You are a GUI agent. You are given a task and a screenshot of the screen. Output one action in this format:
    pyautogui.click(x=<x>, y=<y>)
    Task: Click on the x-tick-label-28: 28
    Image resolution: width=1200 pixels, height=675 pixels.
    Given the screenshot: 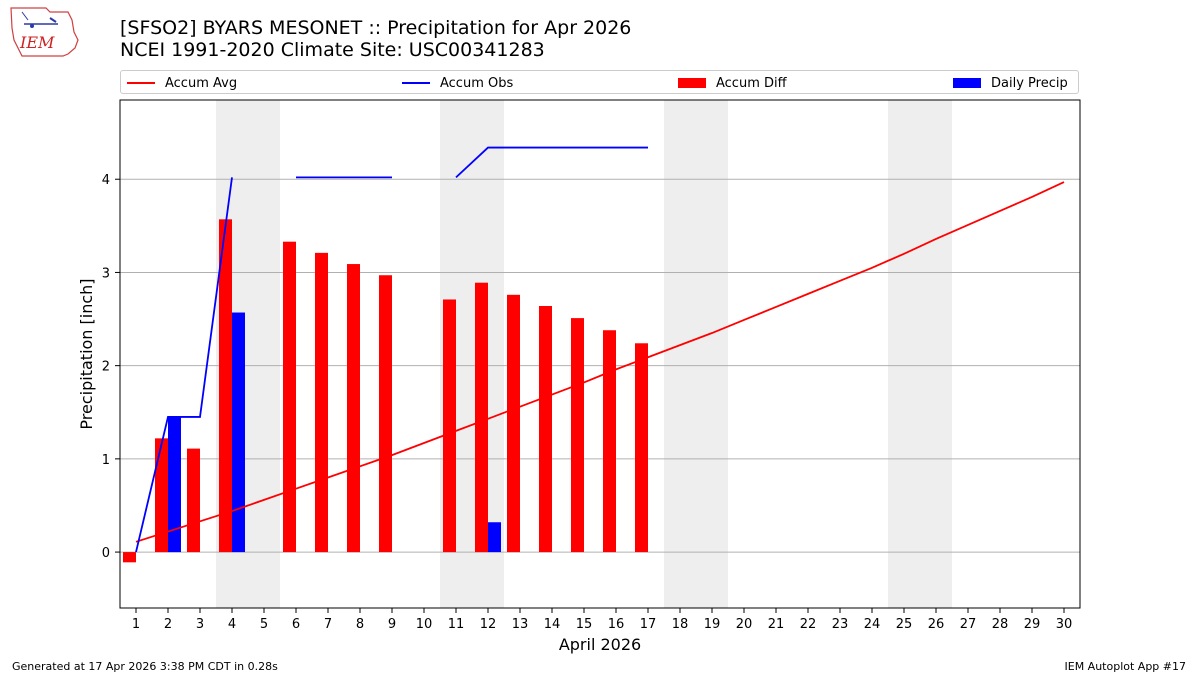 What is the action you would take?
    pyautogui.click(x=1000, y=624)
    